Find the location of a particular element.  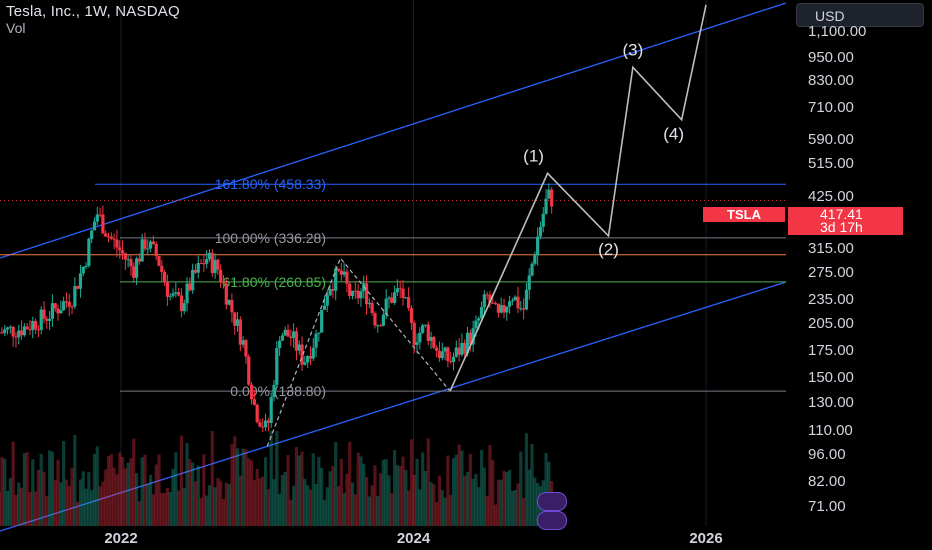

lightning-icon is located at coordinates (552, 520).